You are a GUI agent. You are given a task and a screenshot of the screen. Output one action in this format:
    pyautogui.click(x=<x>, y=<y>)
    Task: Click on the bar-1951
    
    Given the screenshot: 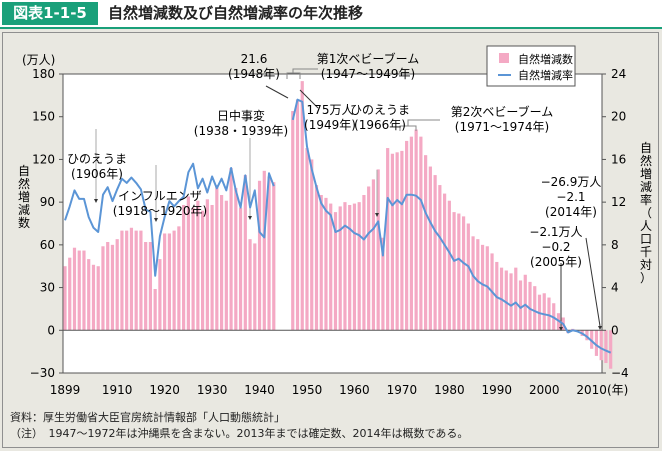 What is the action you would take?
    pyautogui.click(x=312, y=245)
    